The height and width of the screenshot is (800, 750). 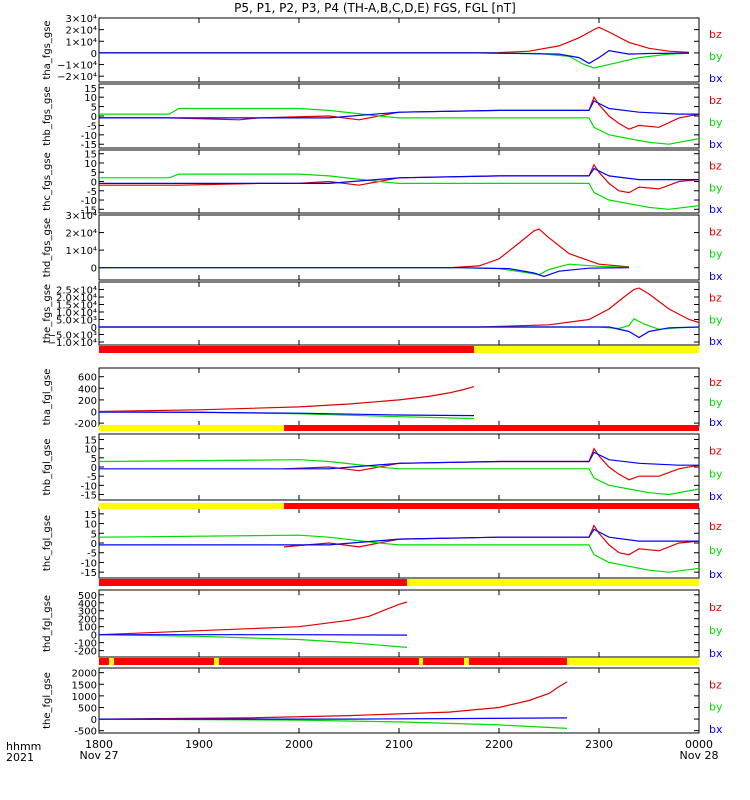 I want to click on x-tick-label: 1800, so click(x=99, y=744).